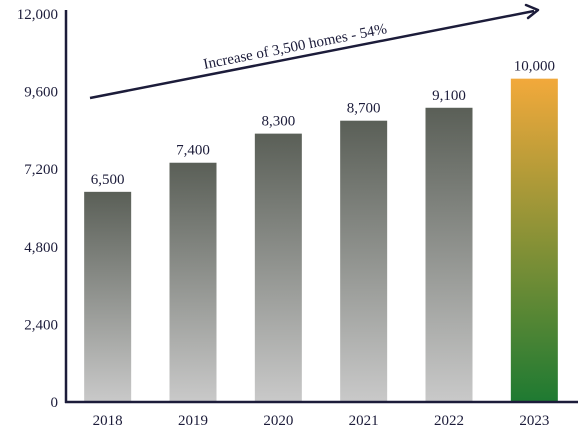 This screenshot has height=434, width=581. Describe the element at coordinates (449, 421) in the screenshot. I see `x-tick-label-2022: 2022` at that location.